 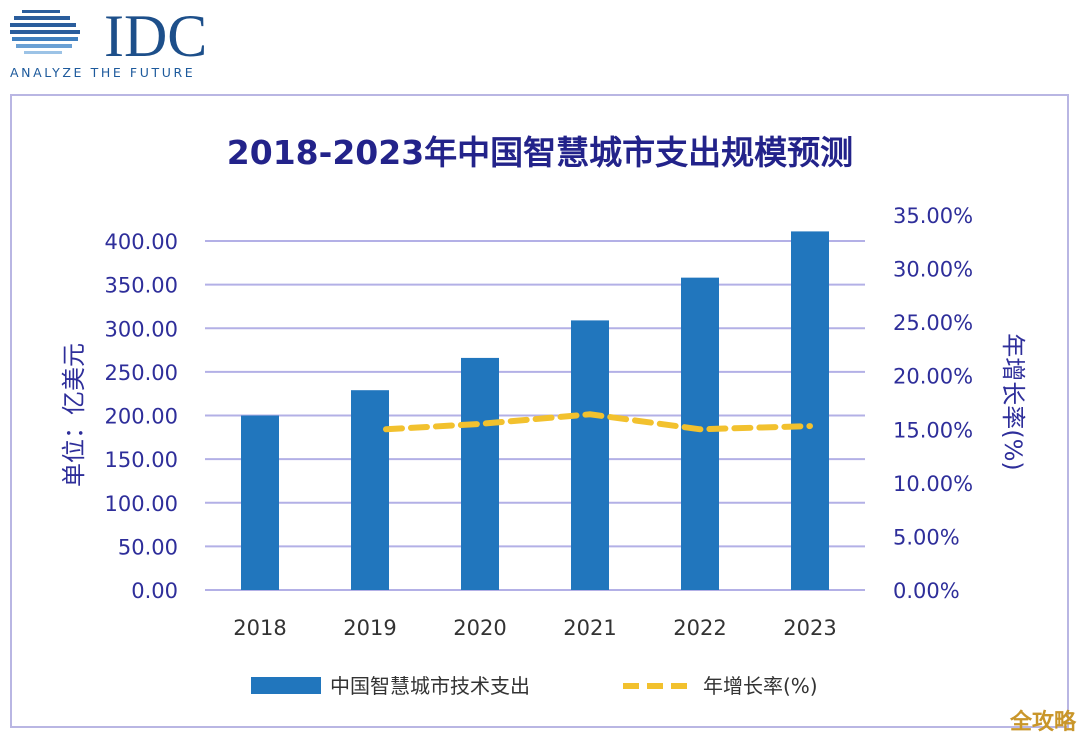 What do you see at coordinates (590, 455) in the screenshot?
I see `bar-2021` at bounding box center [590, 455].